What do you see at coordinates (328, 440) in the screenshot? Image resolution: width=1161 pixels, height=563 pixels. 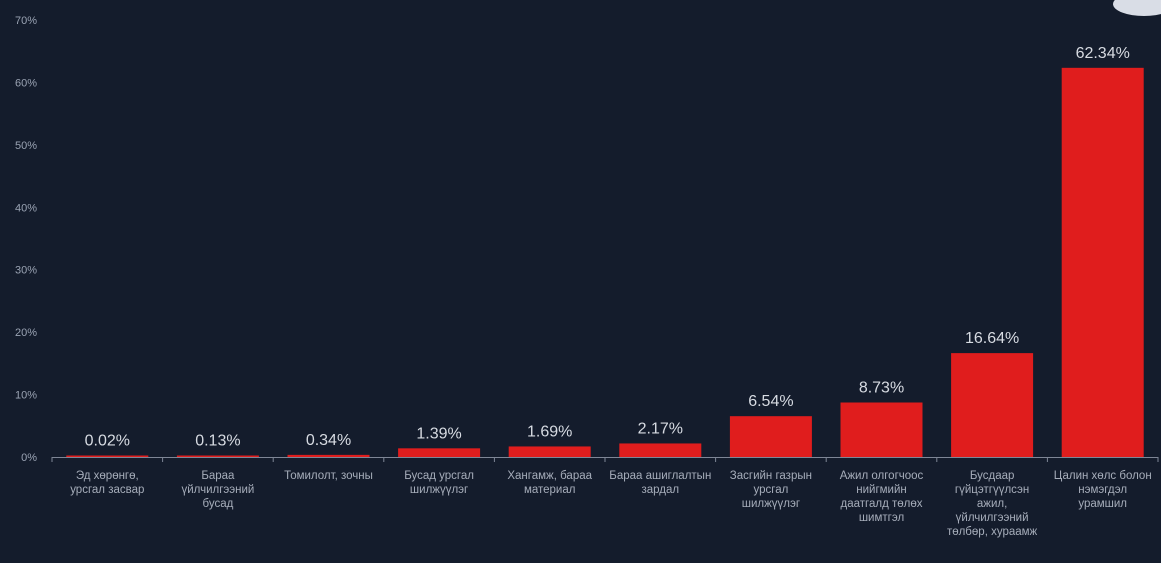 I see `bar-value-label: 0.34%` at bounding box center [328, 440].